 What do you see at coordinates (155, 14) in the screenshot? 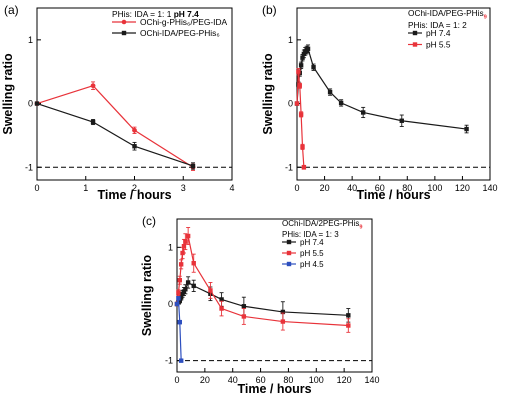
I see `legend-title: PHis: IDA = 1: 1 pH 7.4` at bounding box center [155, 14].